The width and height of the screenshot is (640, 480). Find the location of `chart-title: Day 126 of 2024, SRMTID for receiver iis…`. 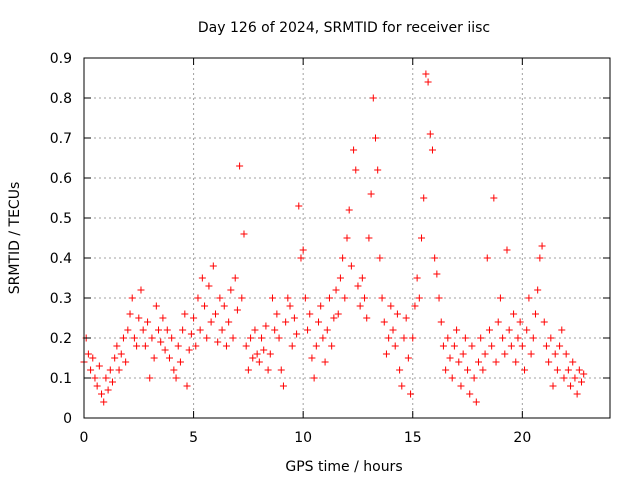

chart-title: Day 126 of 2024, SRMTID for receiver iis… is located at coordinates (344, 28).